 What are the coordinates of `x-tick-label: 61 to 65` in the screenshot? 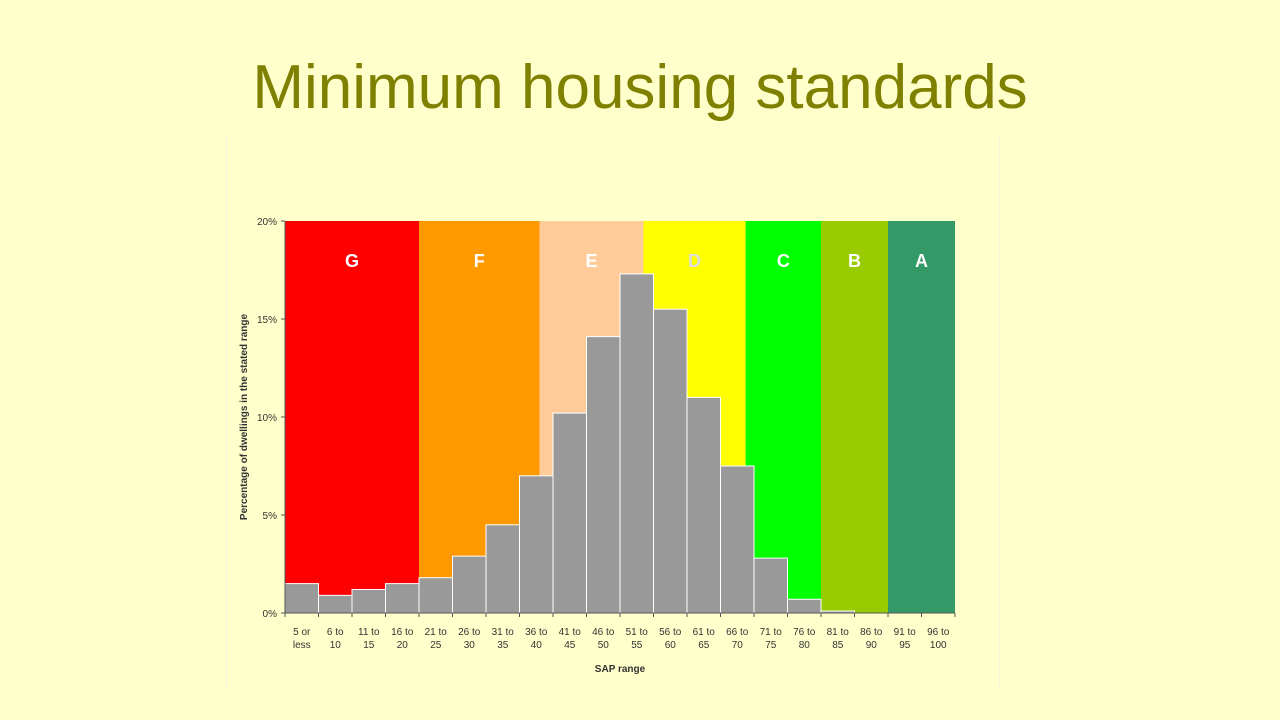 It's located at (704, 639).